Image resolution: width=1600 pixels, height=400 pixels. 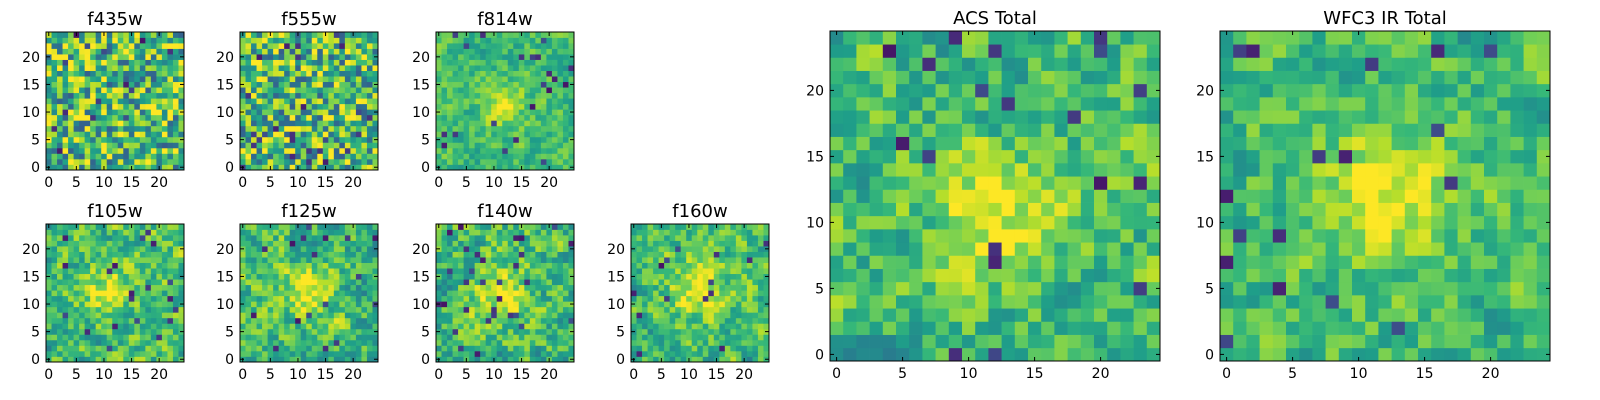 What do you see at coordinates (225, 250) in the screenshot?
I see `y-tick-label: 20` at bounding box center [225, 250].